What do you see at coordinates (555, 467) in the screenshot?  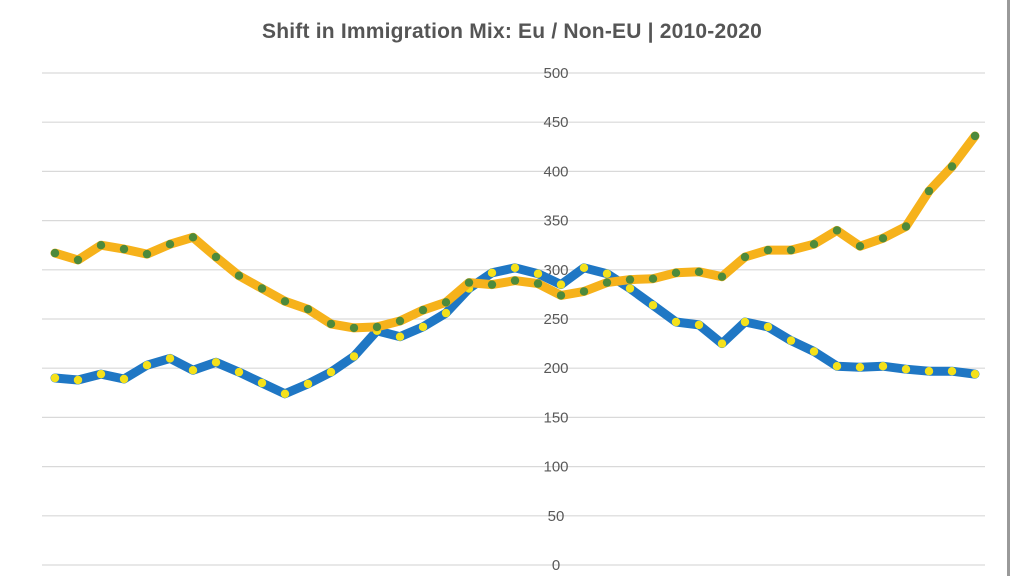 I see `y-tick-label: 100` at bounding box center [555, 467].